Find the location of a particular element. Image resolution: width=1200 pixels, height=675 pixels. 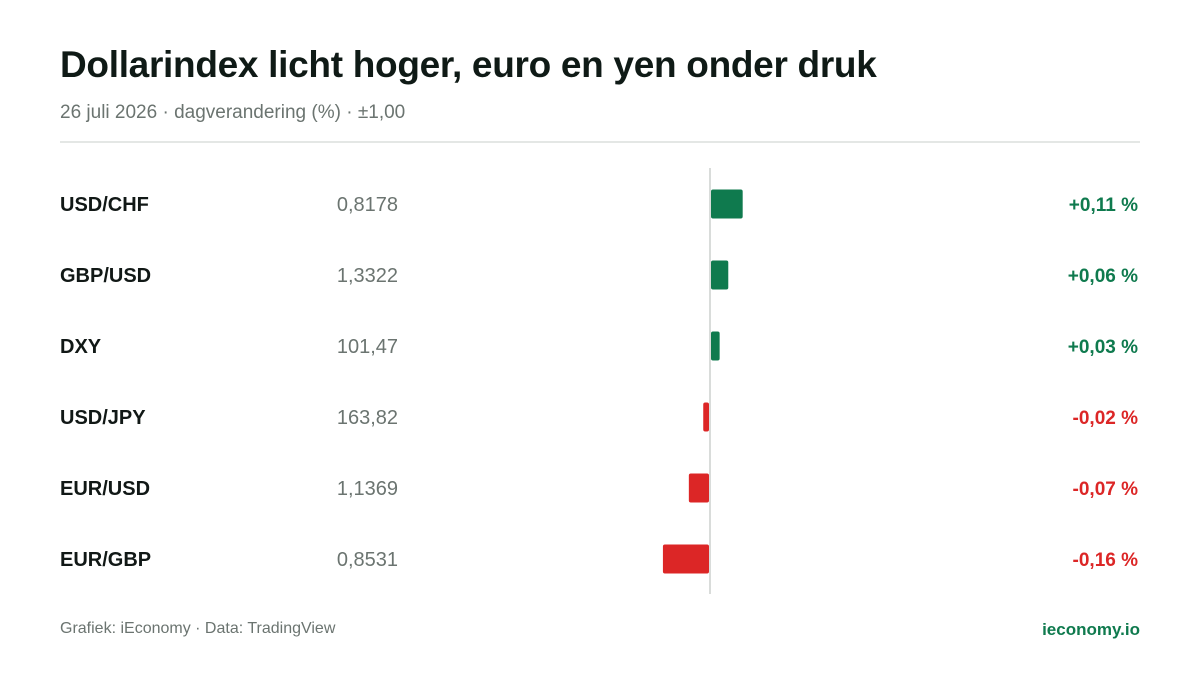

bar-usd-jpy is located at coordinates (706, 417).